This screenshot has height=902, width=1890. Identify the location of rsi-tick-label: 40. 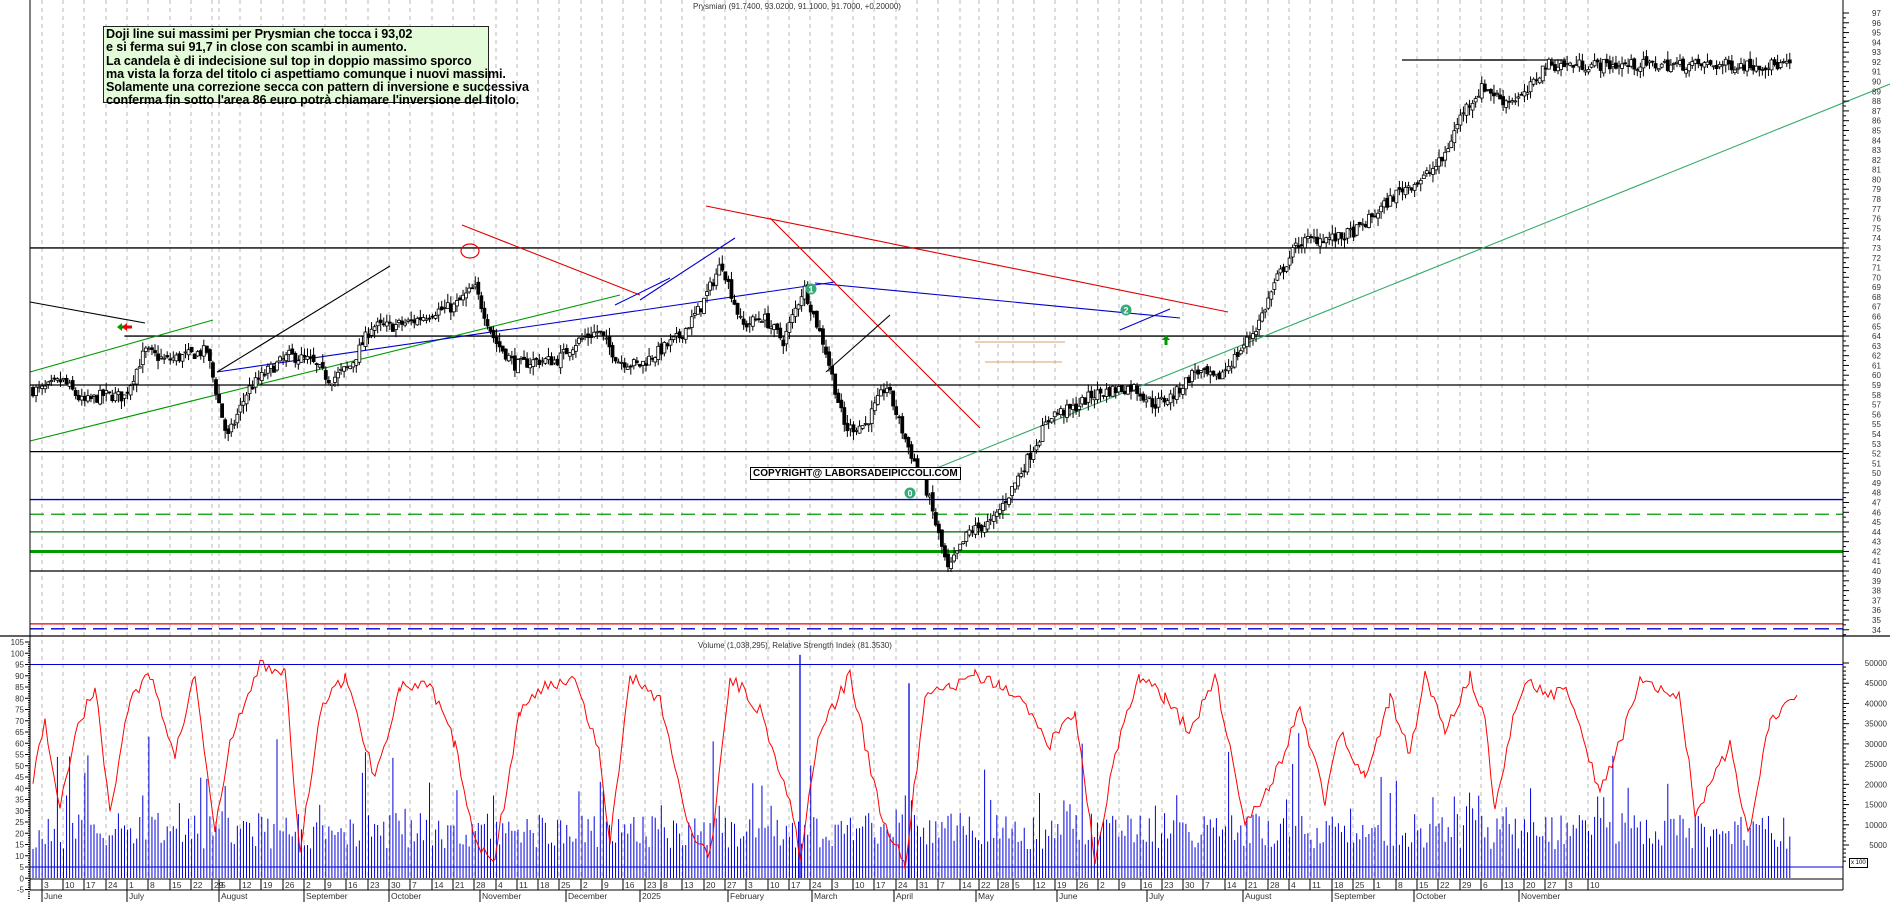
(19, 788).